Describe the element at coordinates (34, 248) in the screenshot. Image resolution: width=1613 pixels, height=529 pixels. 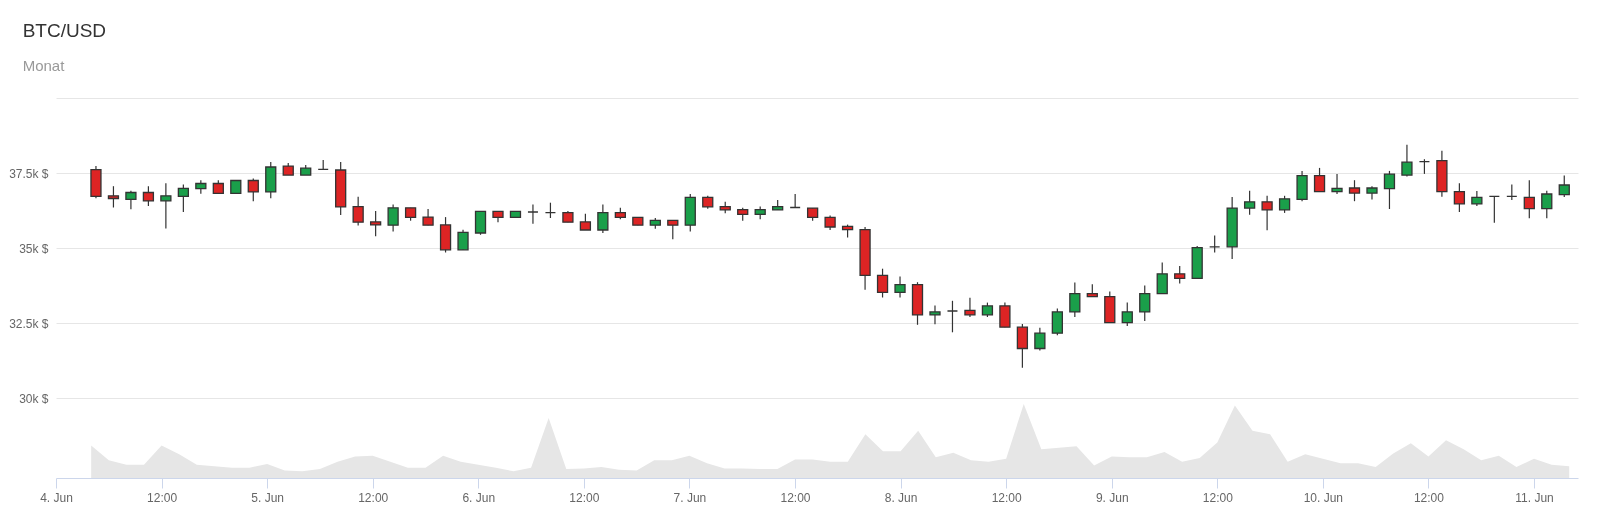
I see `y-tick-label: 35k $` at that location.